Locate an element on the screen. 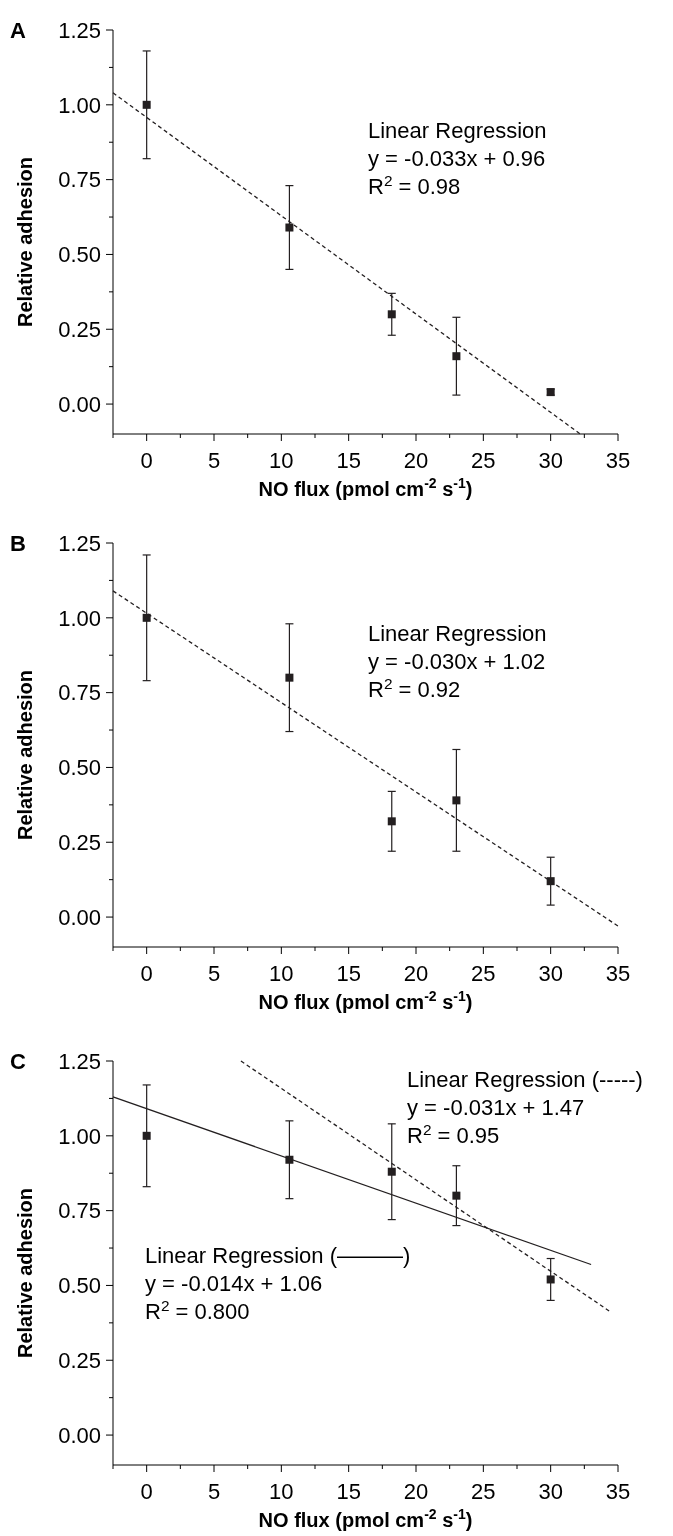  annotation: y = -0.014x + 1.06 is located at coordinates (234, 1283).